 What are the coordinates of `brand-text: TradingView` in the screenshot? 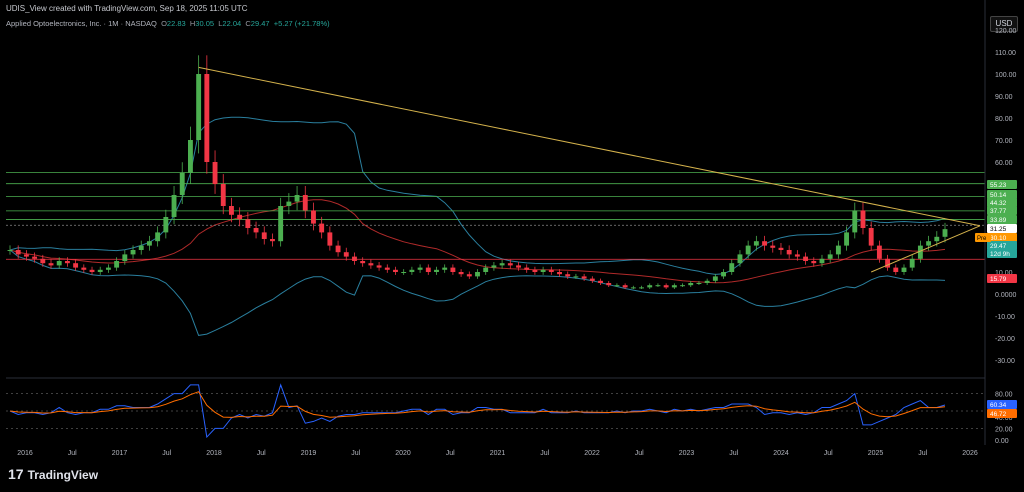 It's located at (63, 475).